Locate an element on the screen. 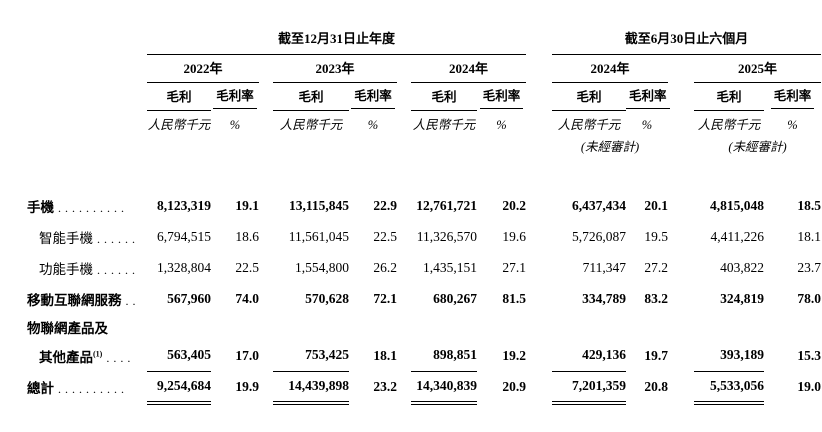 The width and height of the screenshot is (822, 432). gross-profit-value: 570,628 is located at coordinates (327, 298).